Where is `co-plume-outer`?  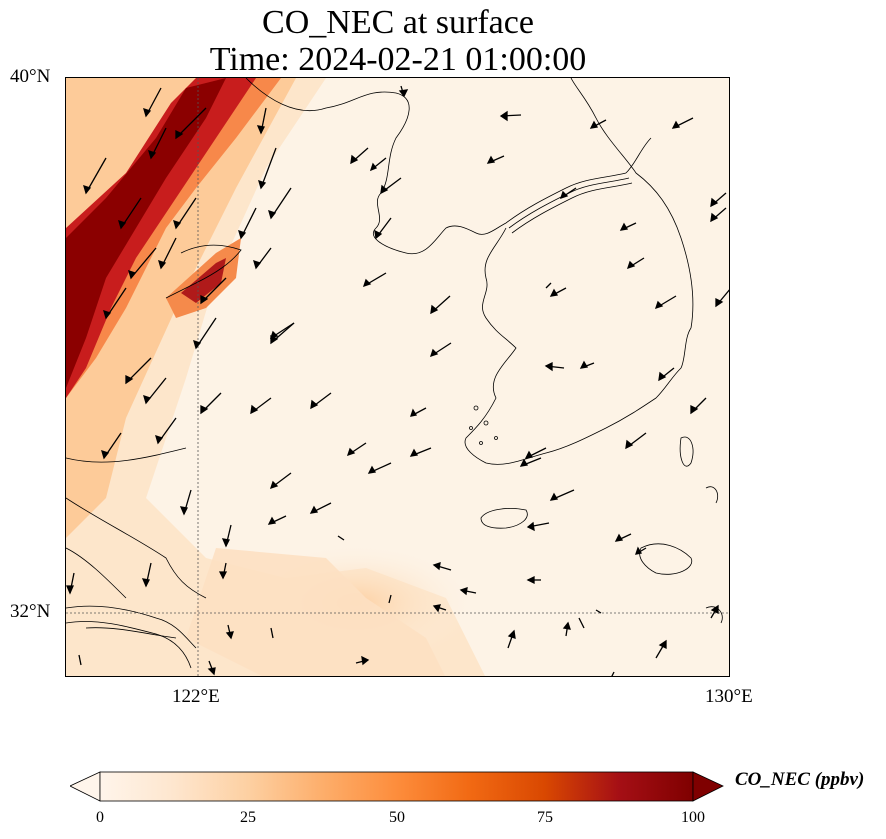
co-plume-outer is located at coordinates (173, 238).